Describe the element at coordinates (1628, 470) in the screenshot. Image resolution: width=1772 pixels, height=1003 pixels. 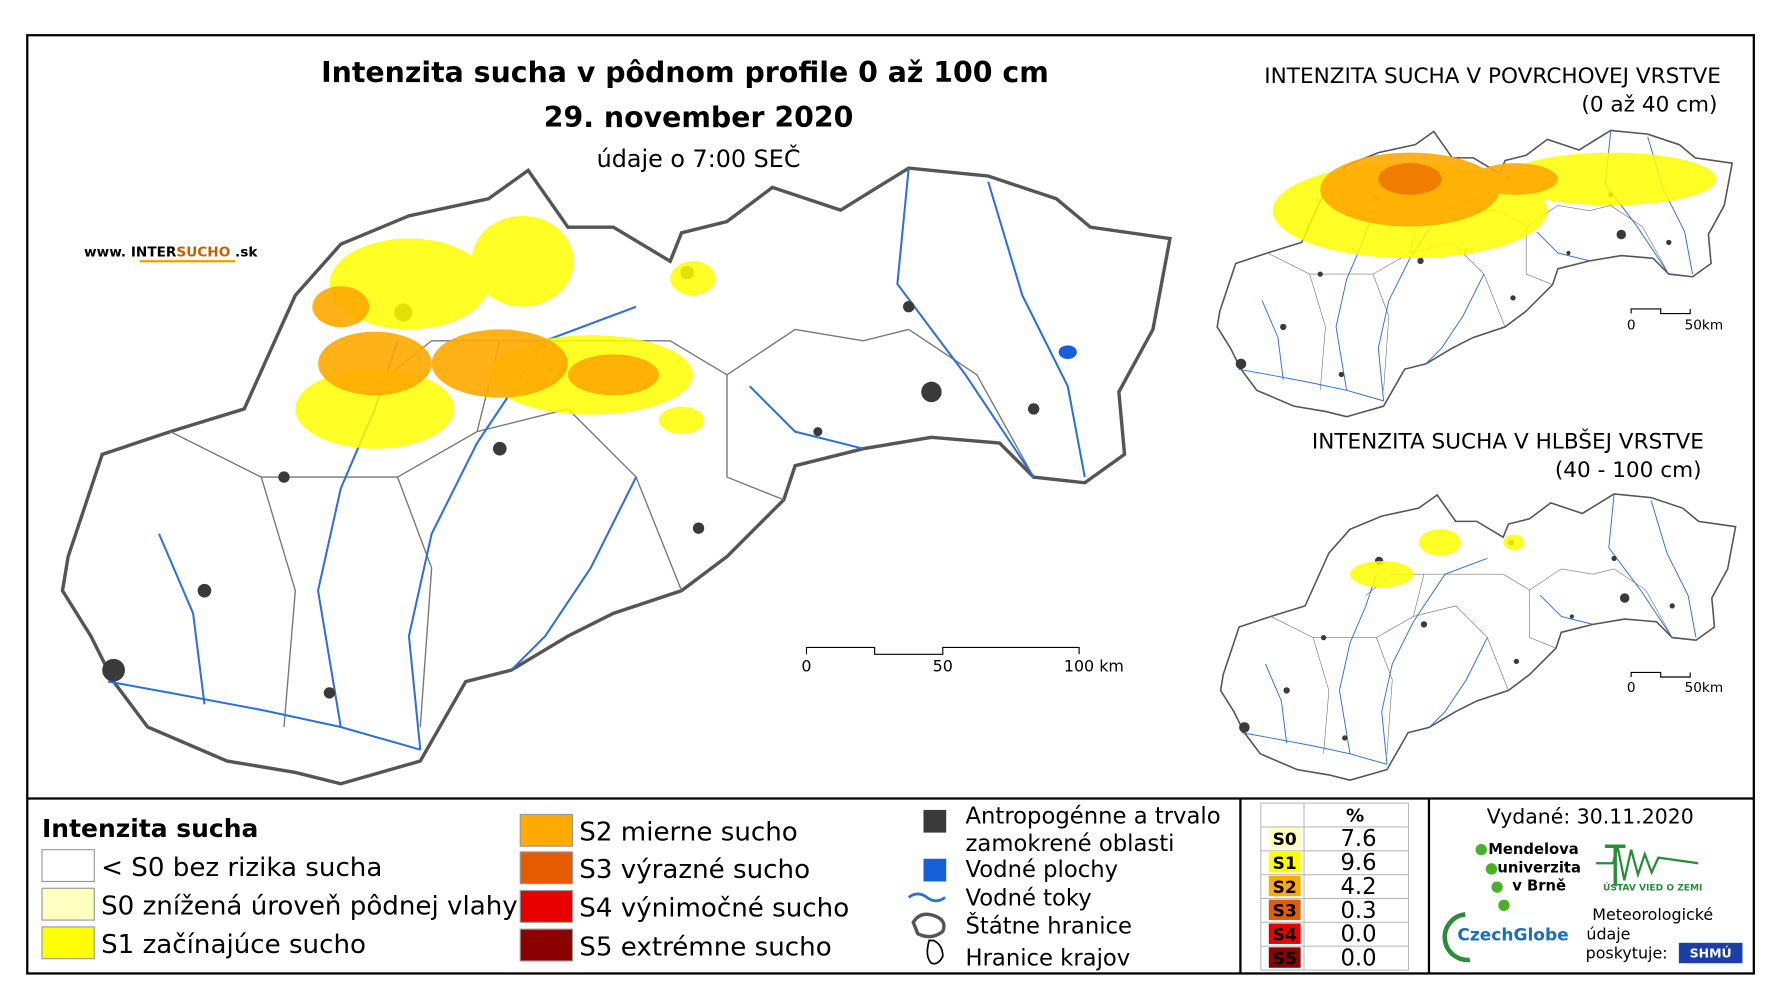
I see `inset-subtitle: (40 - 100 cm)` at that location.